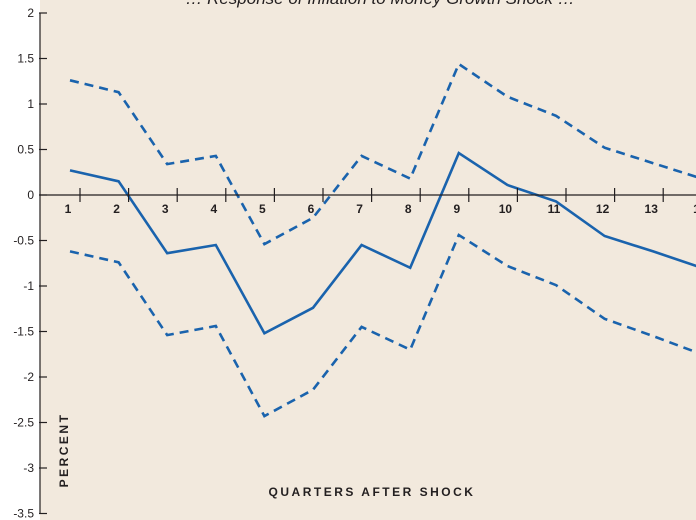 This screenshot has width=696, height=520. I want to click on x-tick-label: 13, so click(652, 209).